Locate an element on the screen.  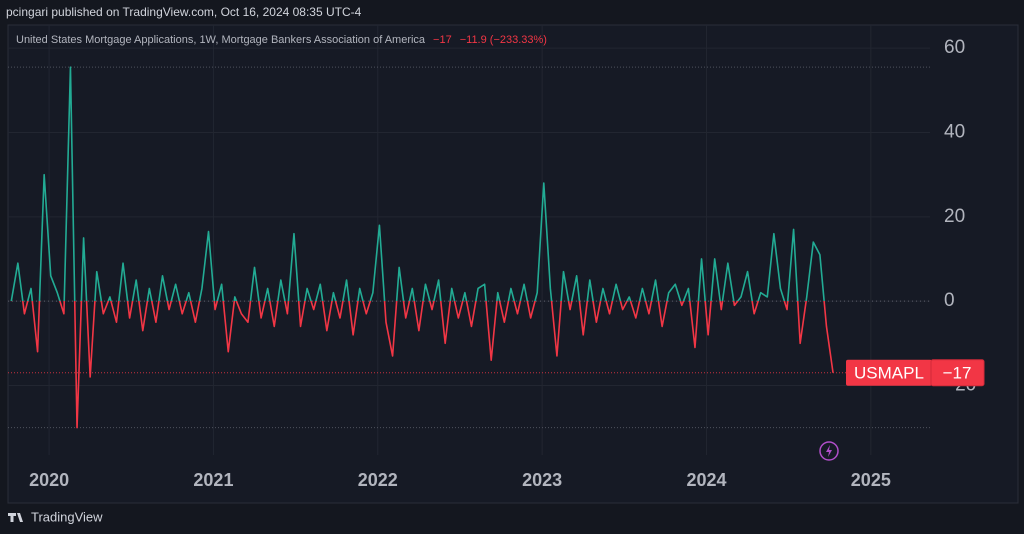
y-tick-label: 40 is located at coordinates (954, 132).